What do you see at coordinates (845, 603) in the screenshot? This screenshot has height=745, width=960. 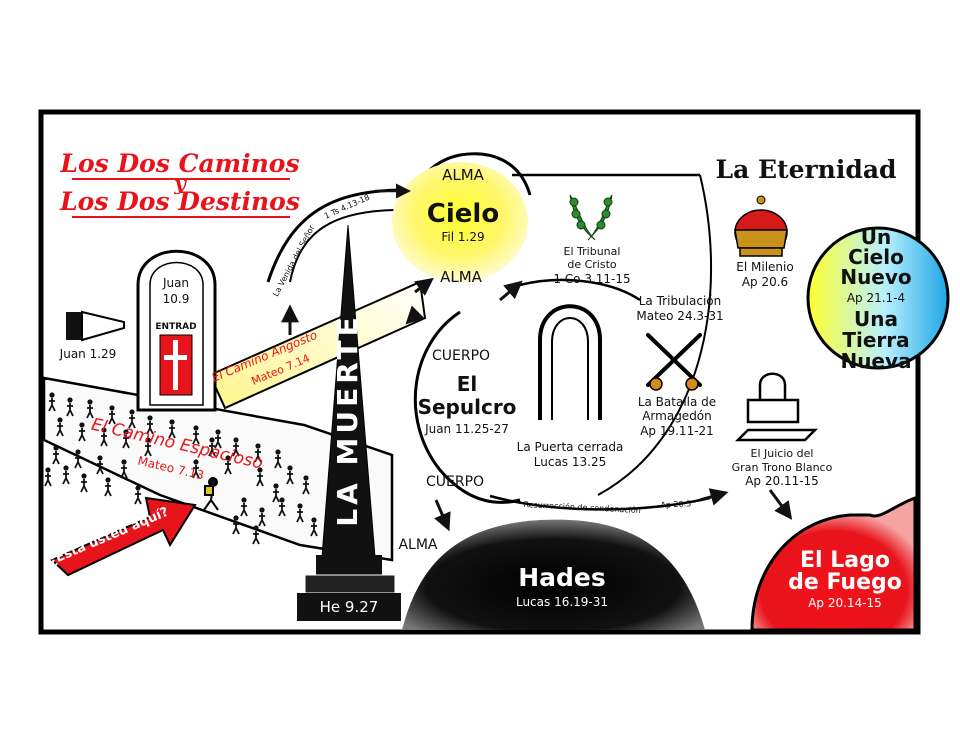 I see `lake-ref: Ap 20.14-15` at bounding box center [845, 603].